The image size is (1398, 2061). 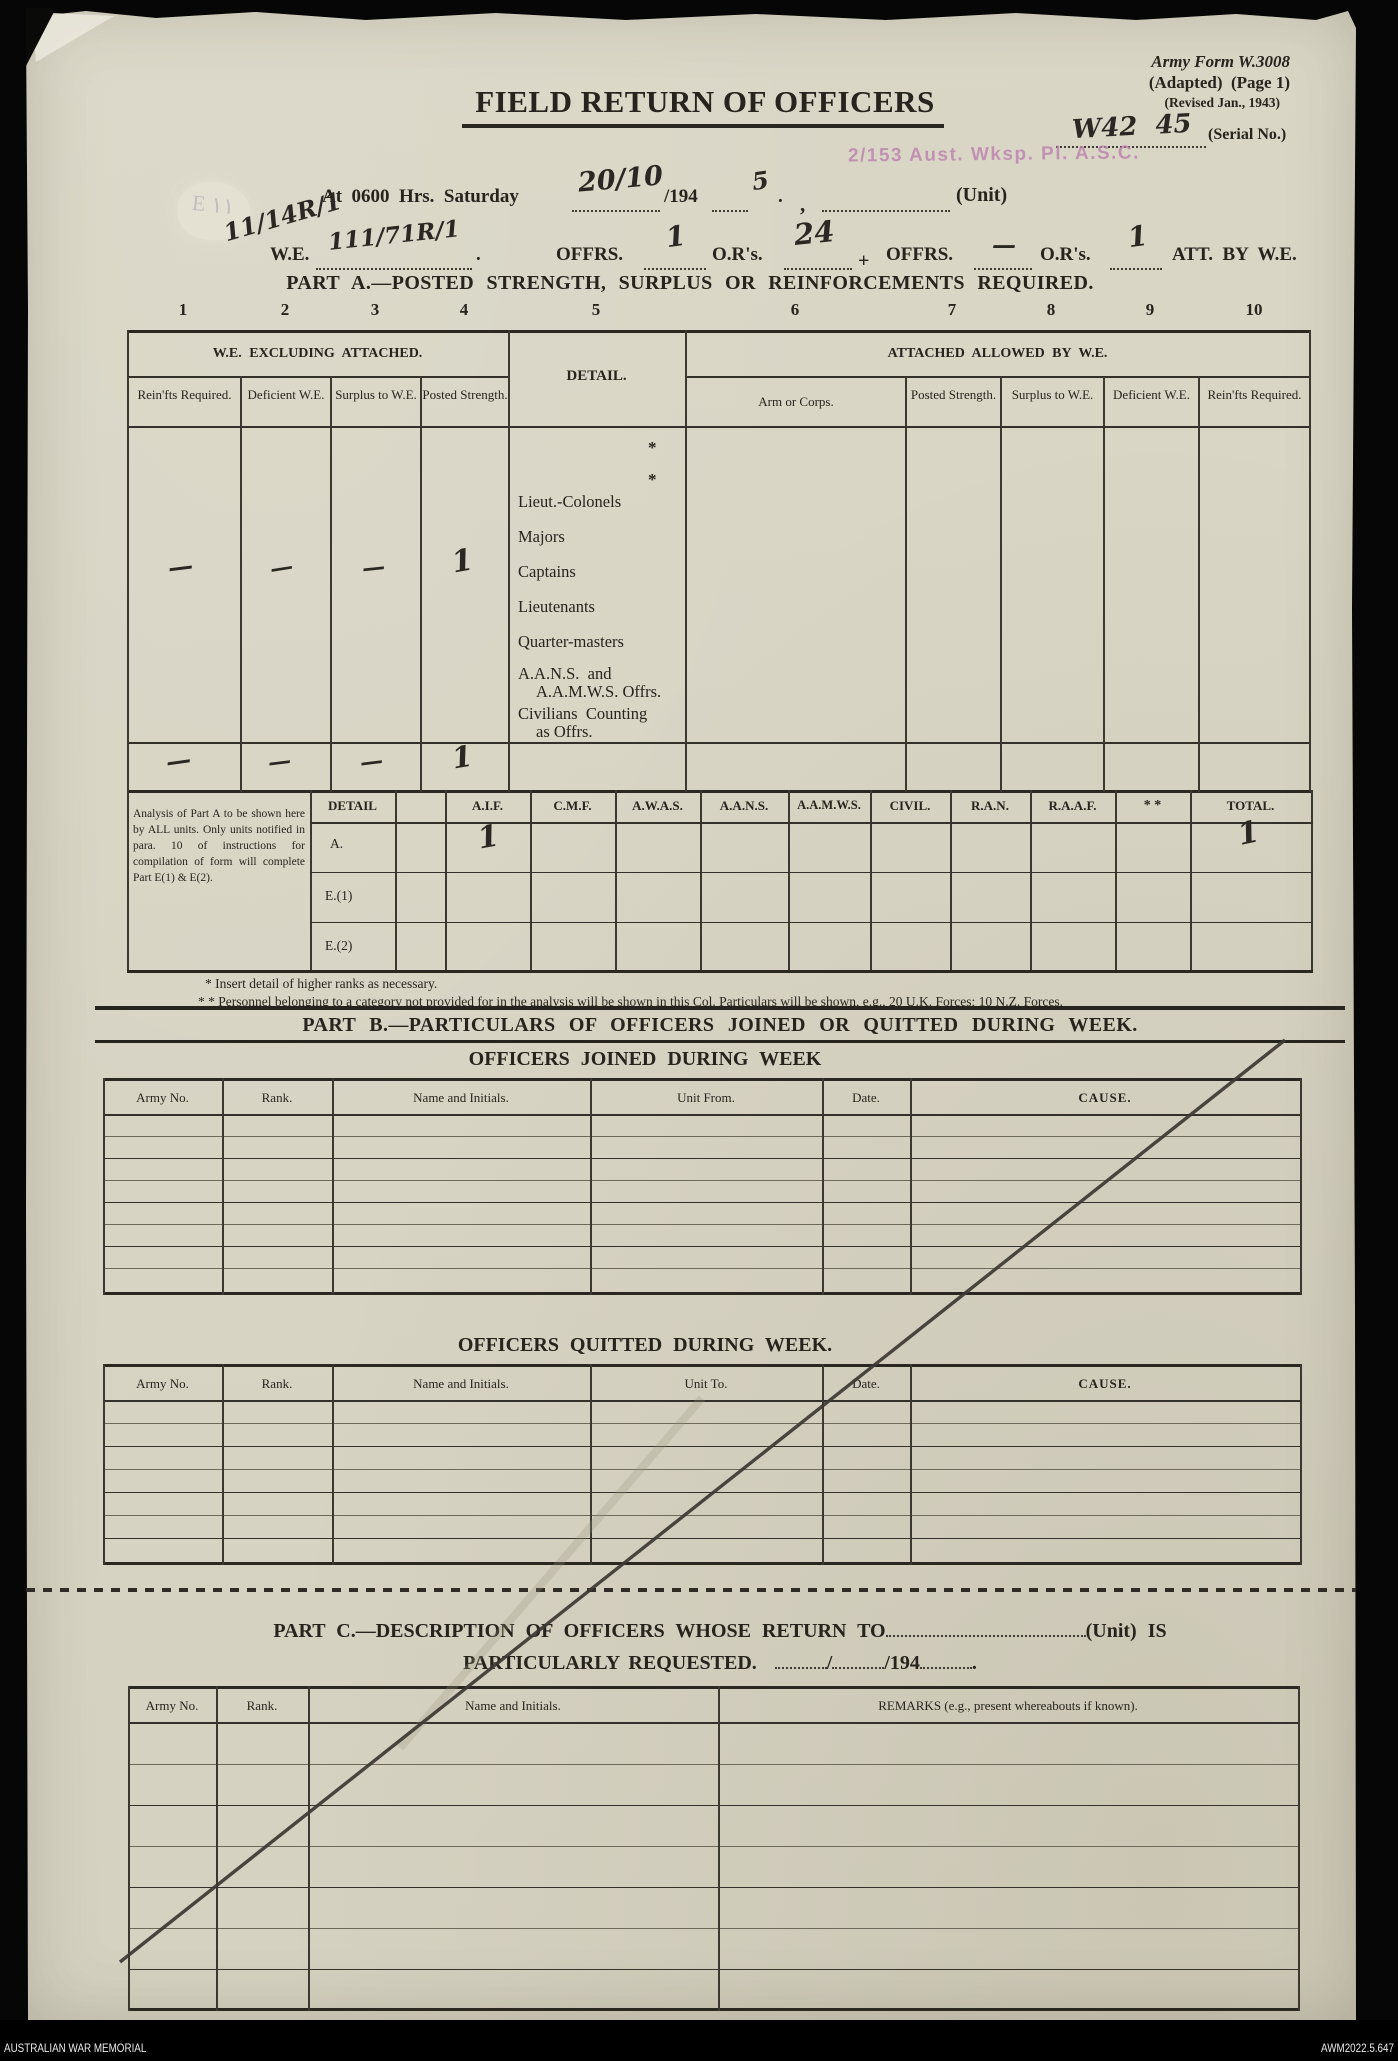 What do you see at coordinates (478, 254) in the screenshot?
I see `we-period: .` at bounding box center [478, 254].